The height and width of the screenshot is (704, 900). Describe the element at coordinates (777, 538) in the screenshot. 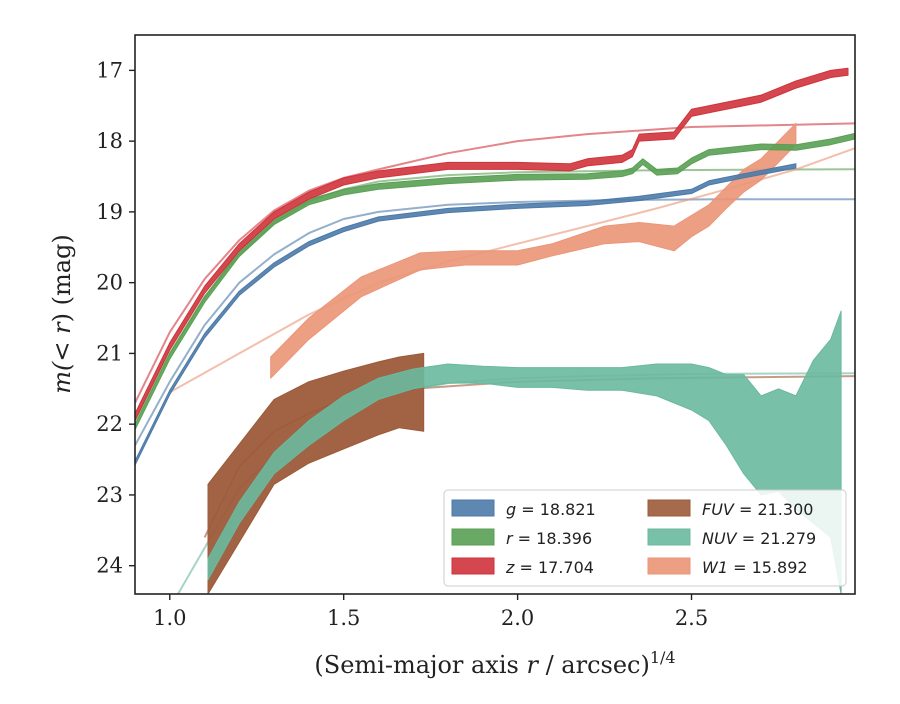

I see `legend-value: = 21.279` at that location.